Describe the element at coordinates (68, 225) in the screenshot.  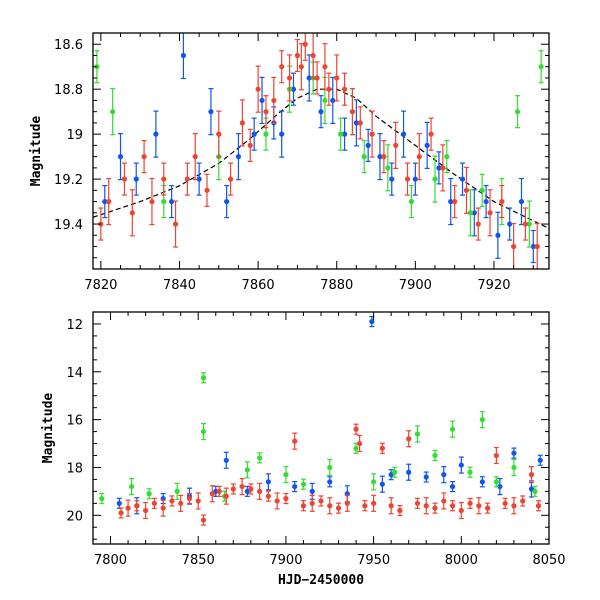
I see `y-tick-label: 19.4` at that location.